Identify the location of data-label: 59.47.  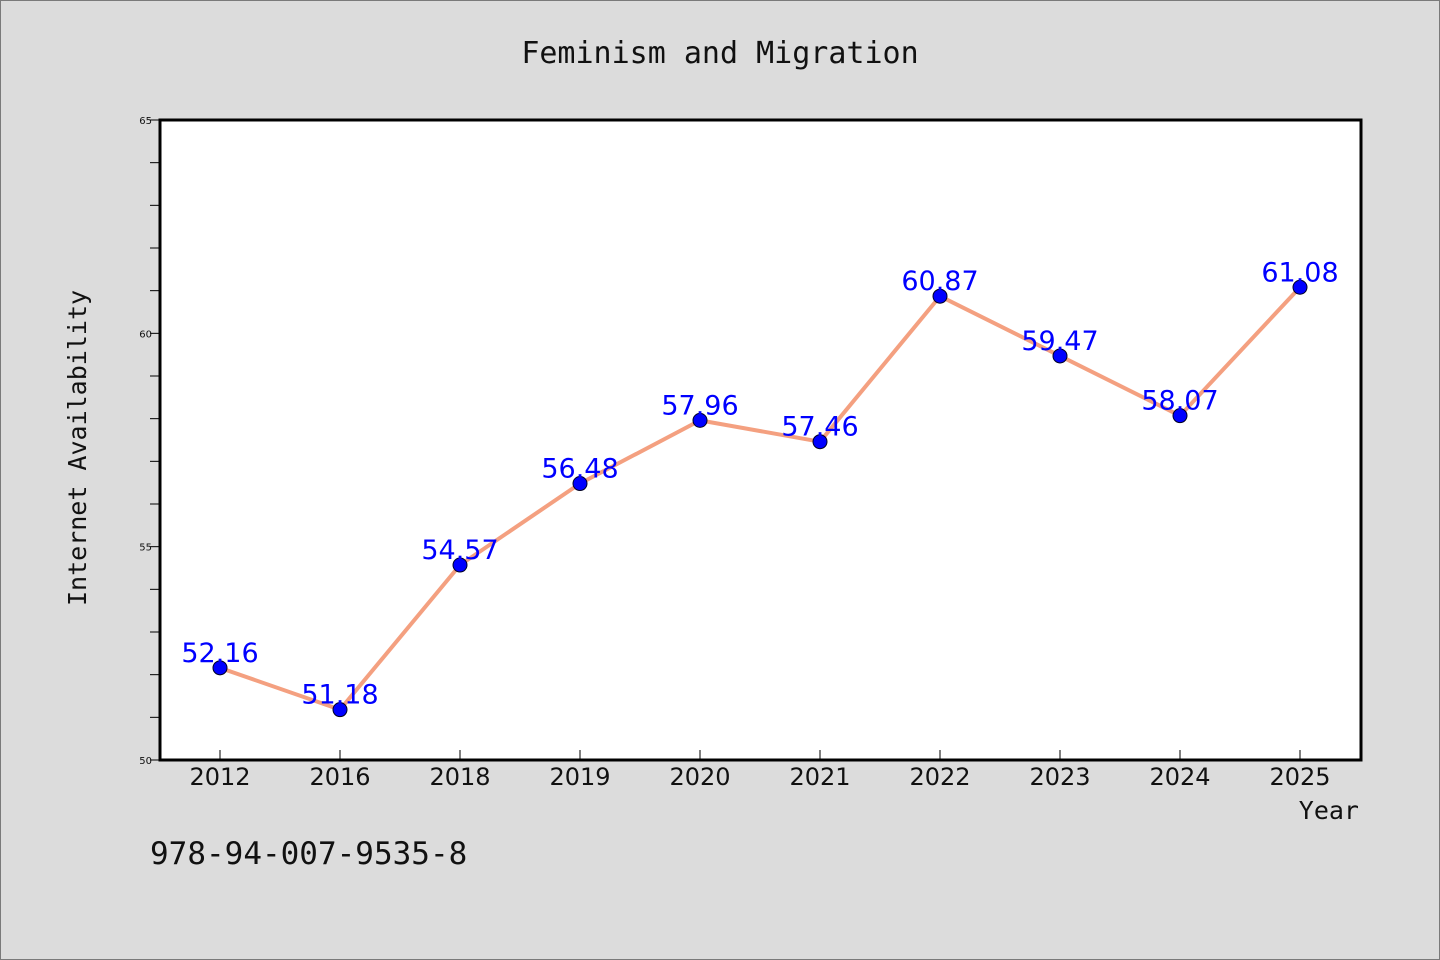
(1059, 341).